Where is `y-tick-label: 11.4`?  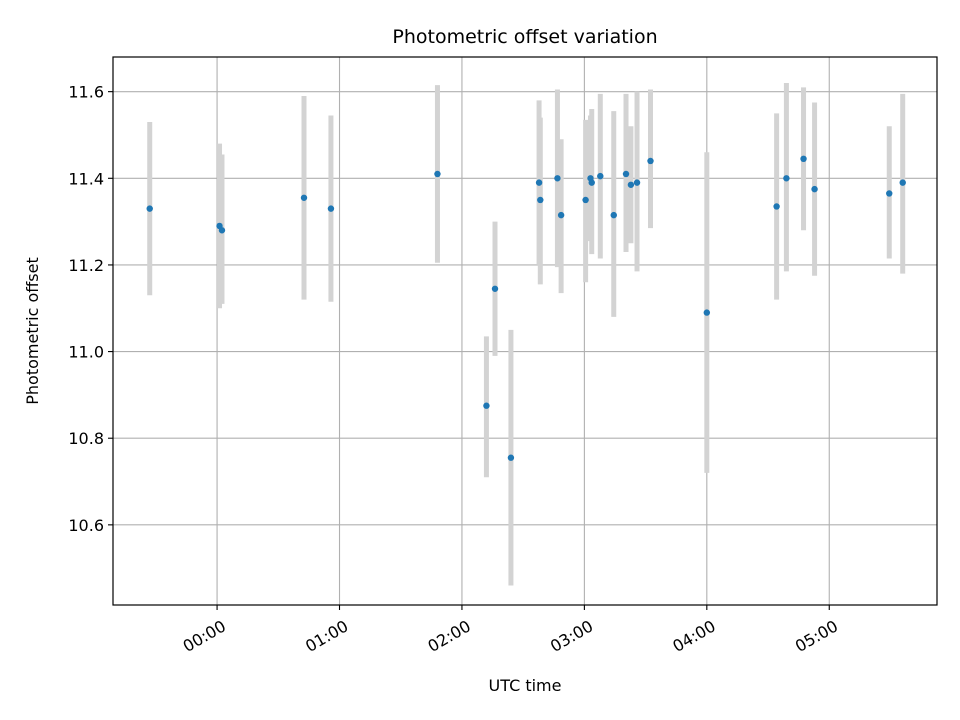
y-tick-label: 11.4 is located at coordinates (86, 178).